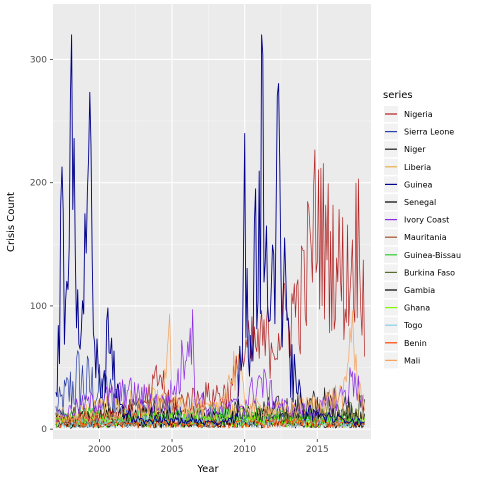 The image size is (479, 479). What do you see at coordinates (38, 184) in the screenshot?
I see `y-tick-label: 200` at bounding box center [38, 184].